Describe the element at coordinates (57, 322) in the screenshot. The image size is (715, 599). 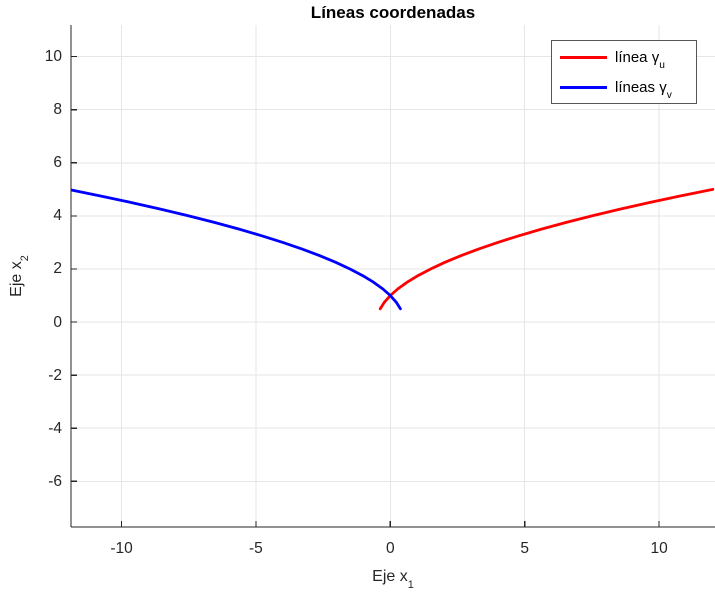
I see `y-tick-label: 0` at that location.